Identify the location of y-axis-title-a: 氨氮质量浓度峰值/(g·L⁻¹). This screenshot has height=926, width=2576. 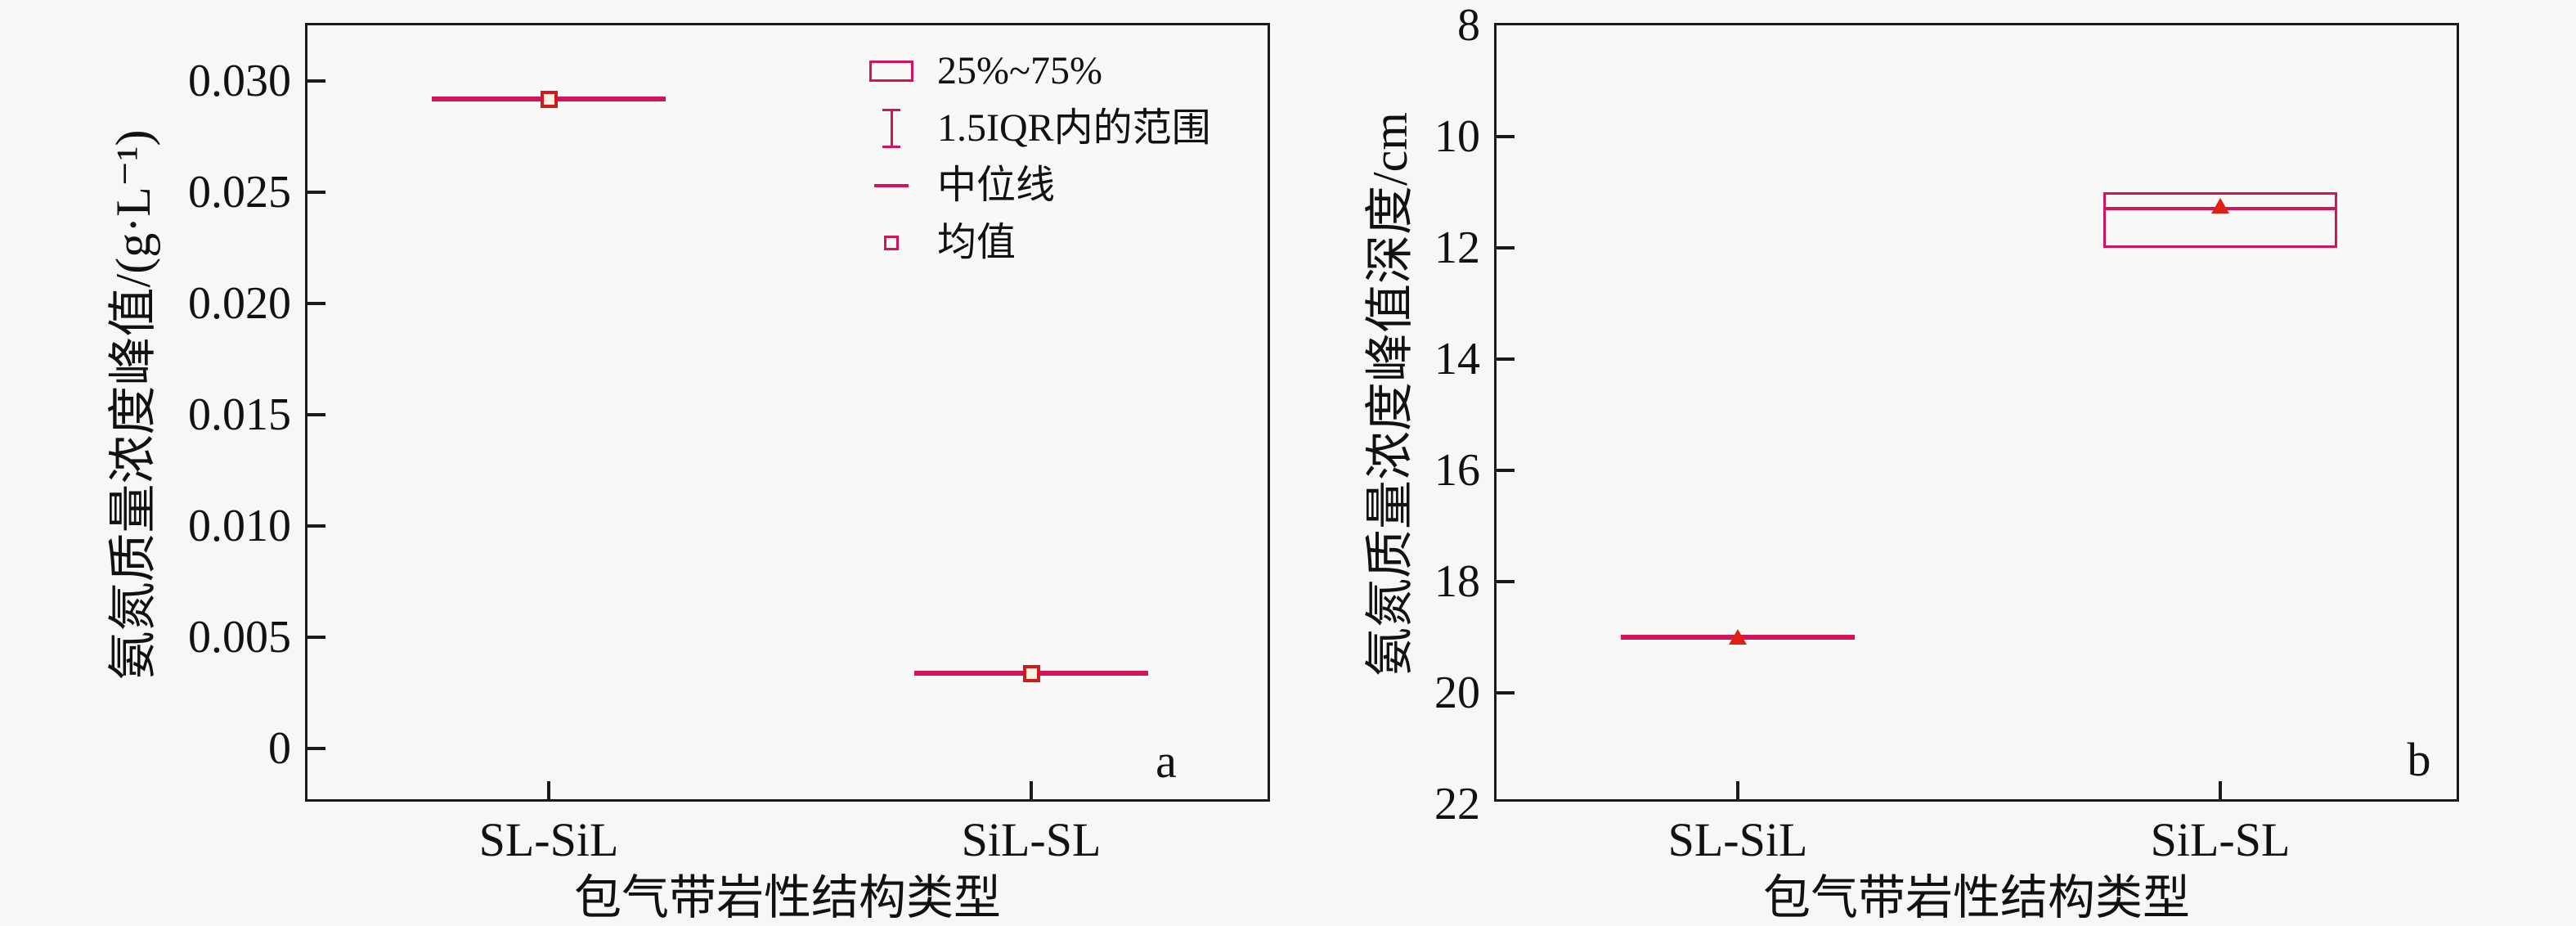
(133, 405).